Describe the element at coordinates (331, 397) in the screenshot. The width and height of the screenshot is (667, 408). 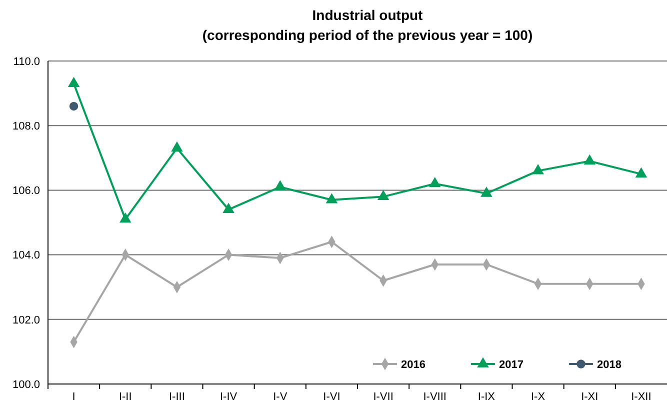
I see `x-tick-label: I-VI` at that location.